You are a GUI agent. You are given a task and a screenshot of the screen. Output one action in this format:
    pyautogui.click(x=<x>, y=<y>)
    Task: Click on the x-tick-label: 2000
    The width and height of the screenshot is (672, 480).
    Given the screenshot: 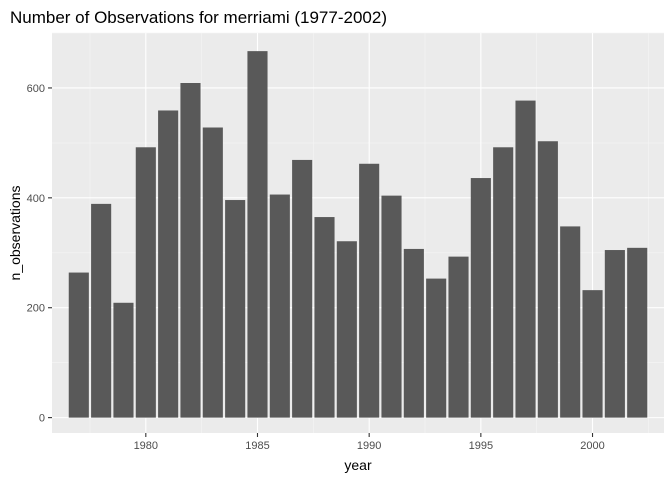 What is the action you would take?
    pyautogui.click(x=592, y=446)
    